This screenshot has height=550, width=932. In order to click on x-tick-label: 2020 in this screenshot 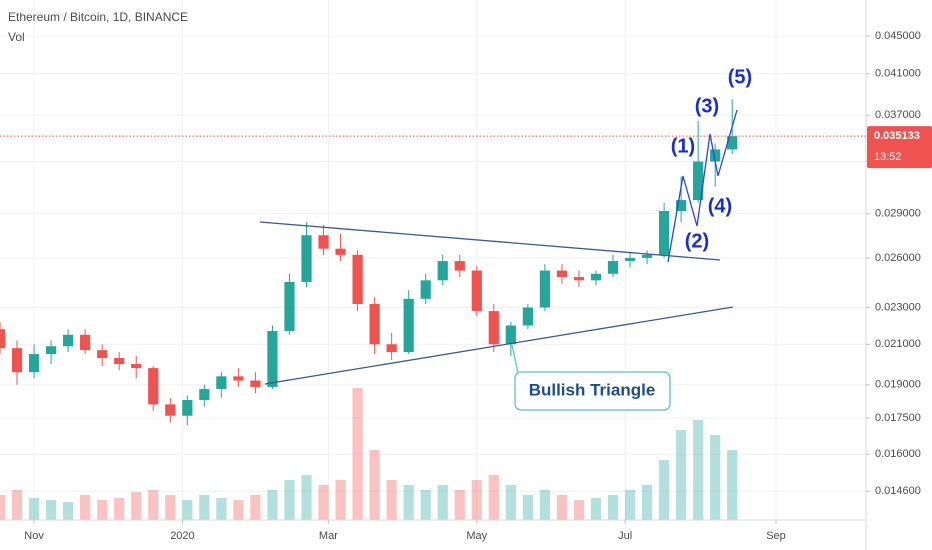, I will do `click(182, 536)`.